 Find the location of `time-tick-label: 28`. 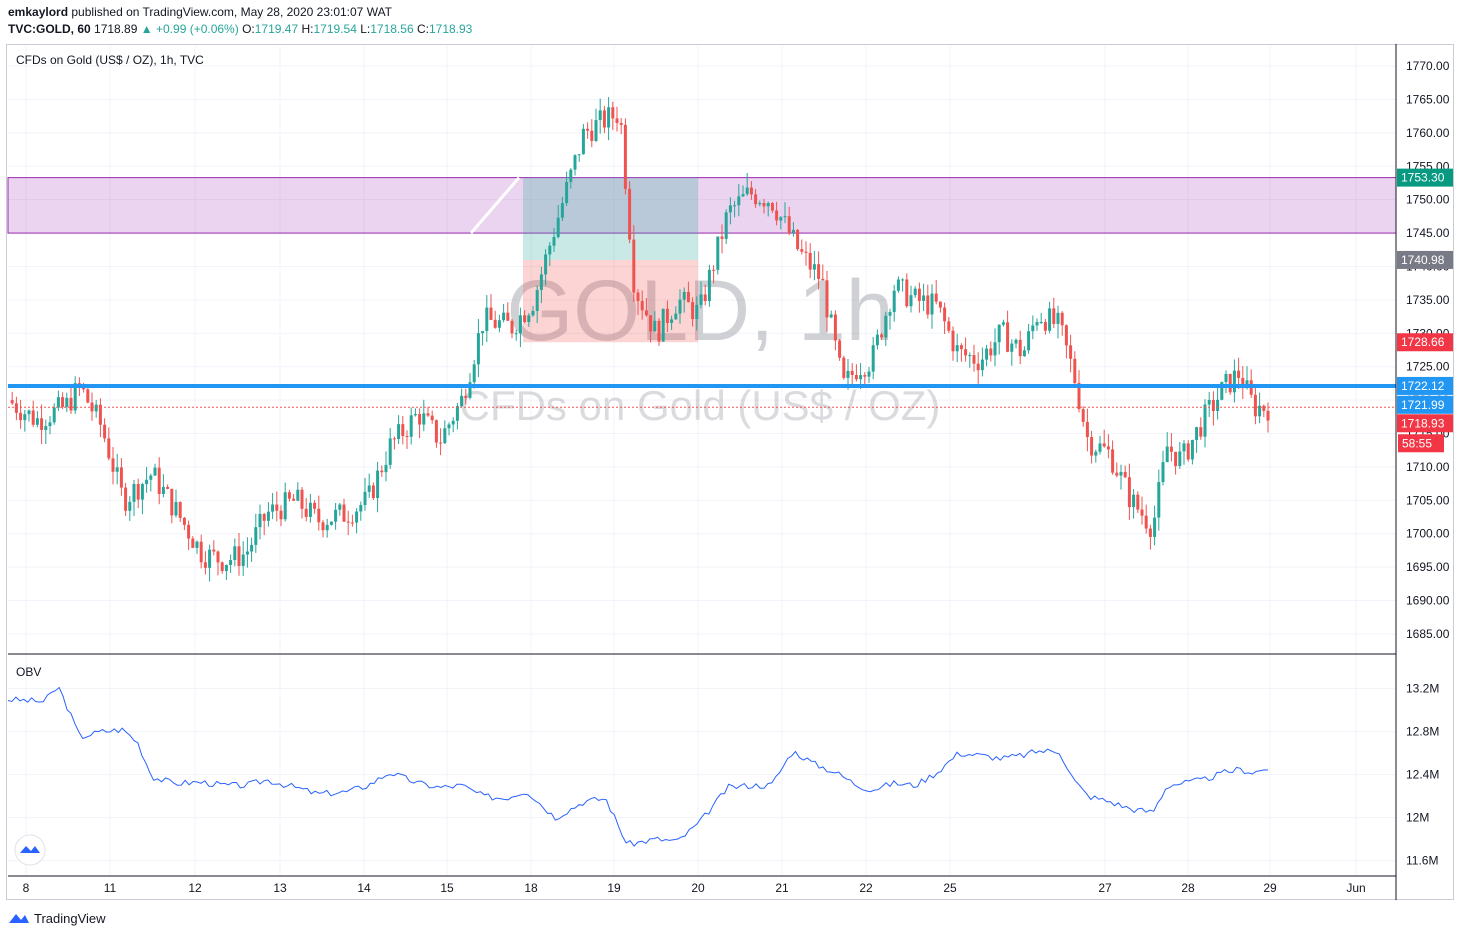

time-tick-label: 28 is located at coordinates (1188, 888).